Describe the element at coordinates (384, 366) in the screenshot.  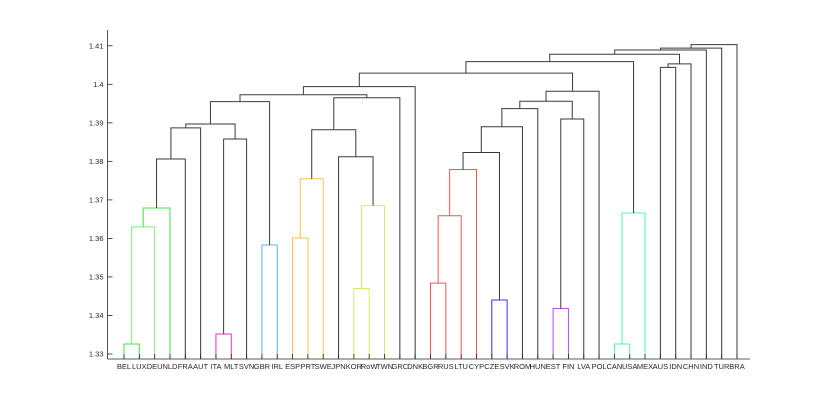
I see `leaf-label: TWN` at that location.